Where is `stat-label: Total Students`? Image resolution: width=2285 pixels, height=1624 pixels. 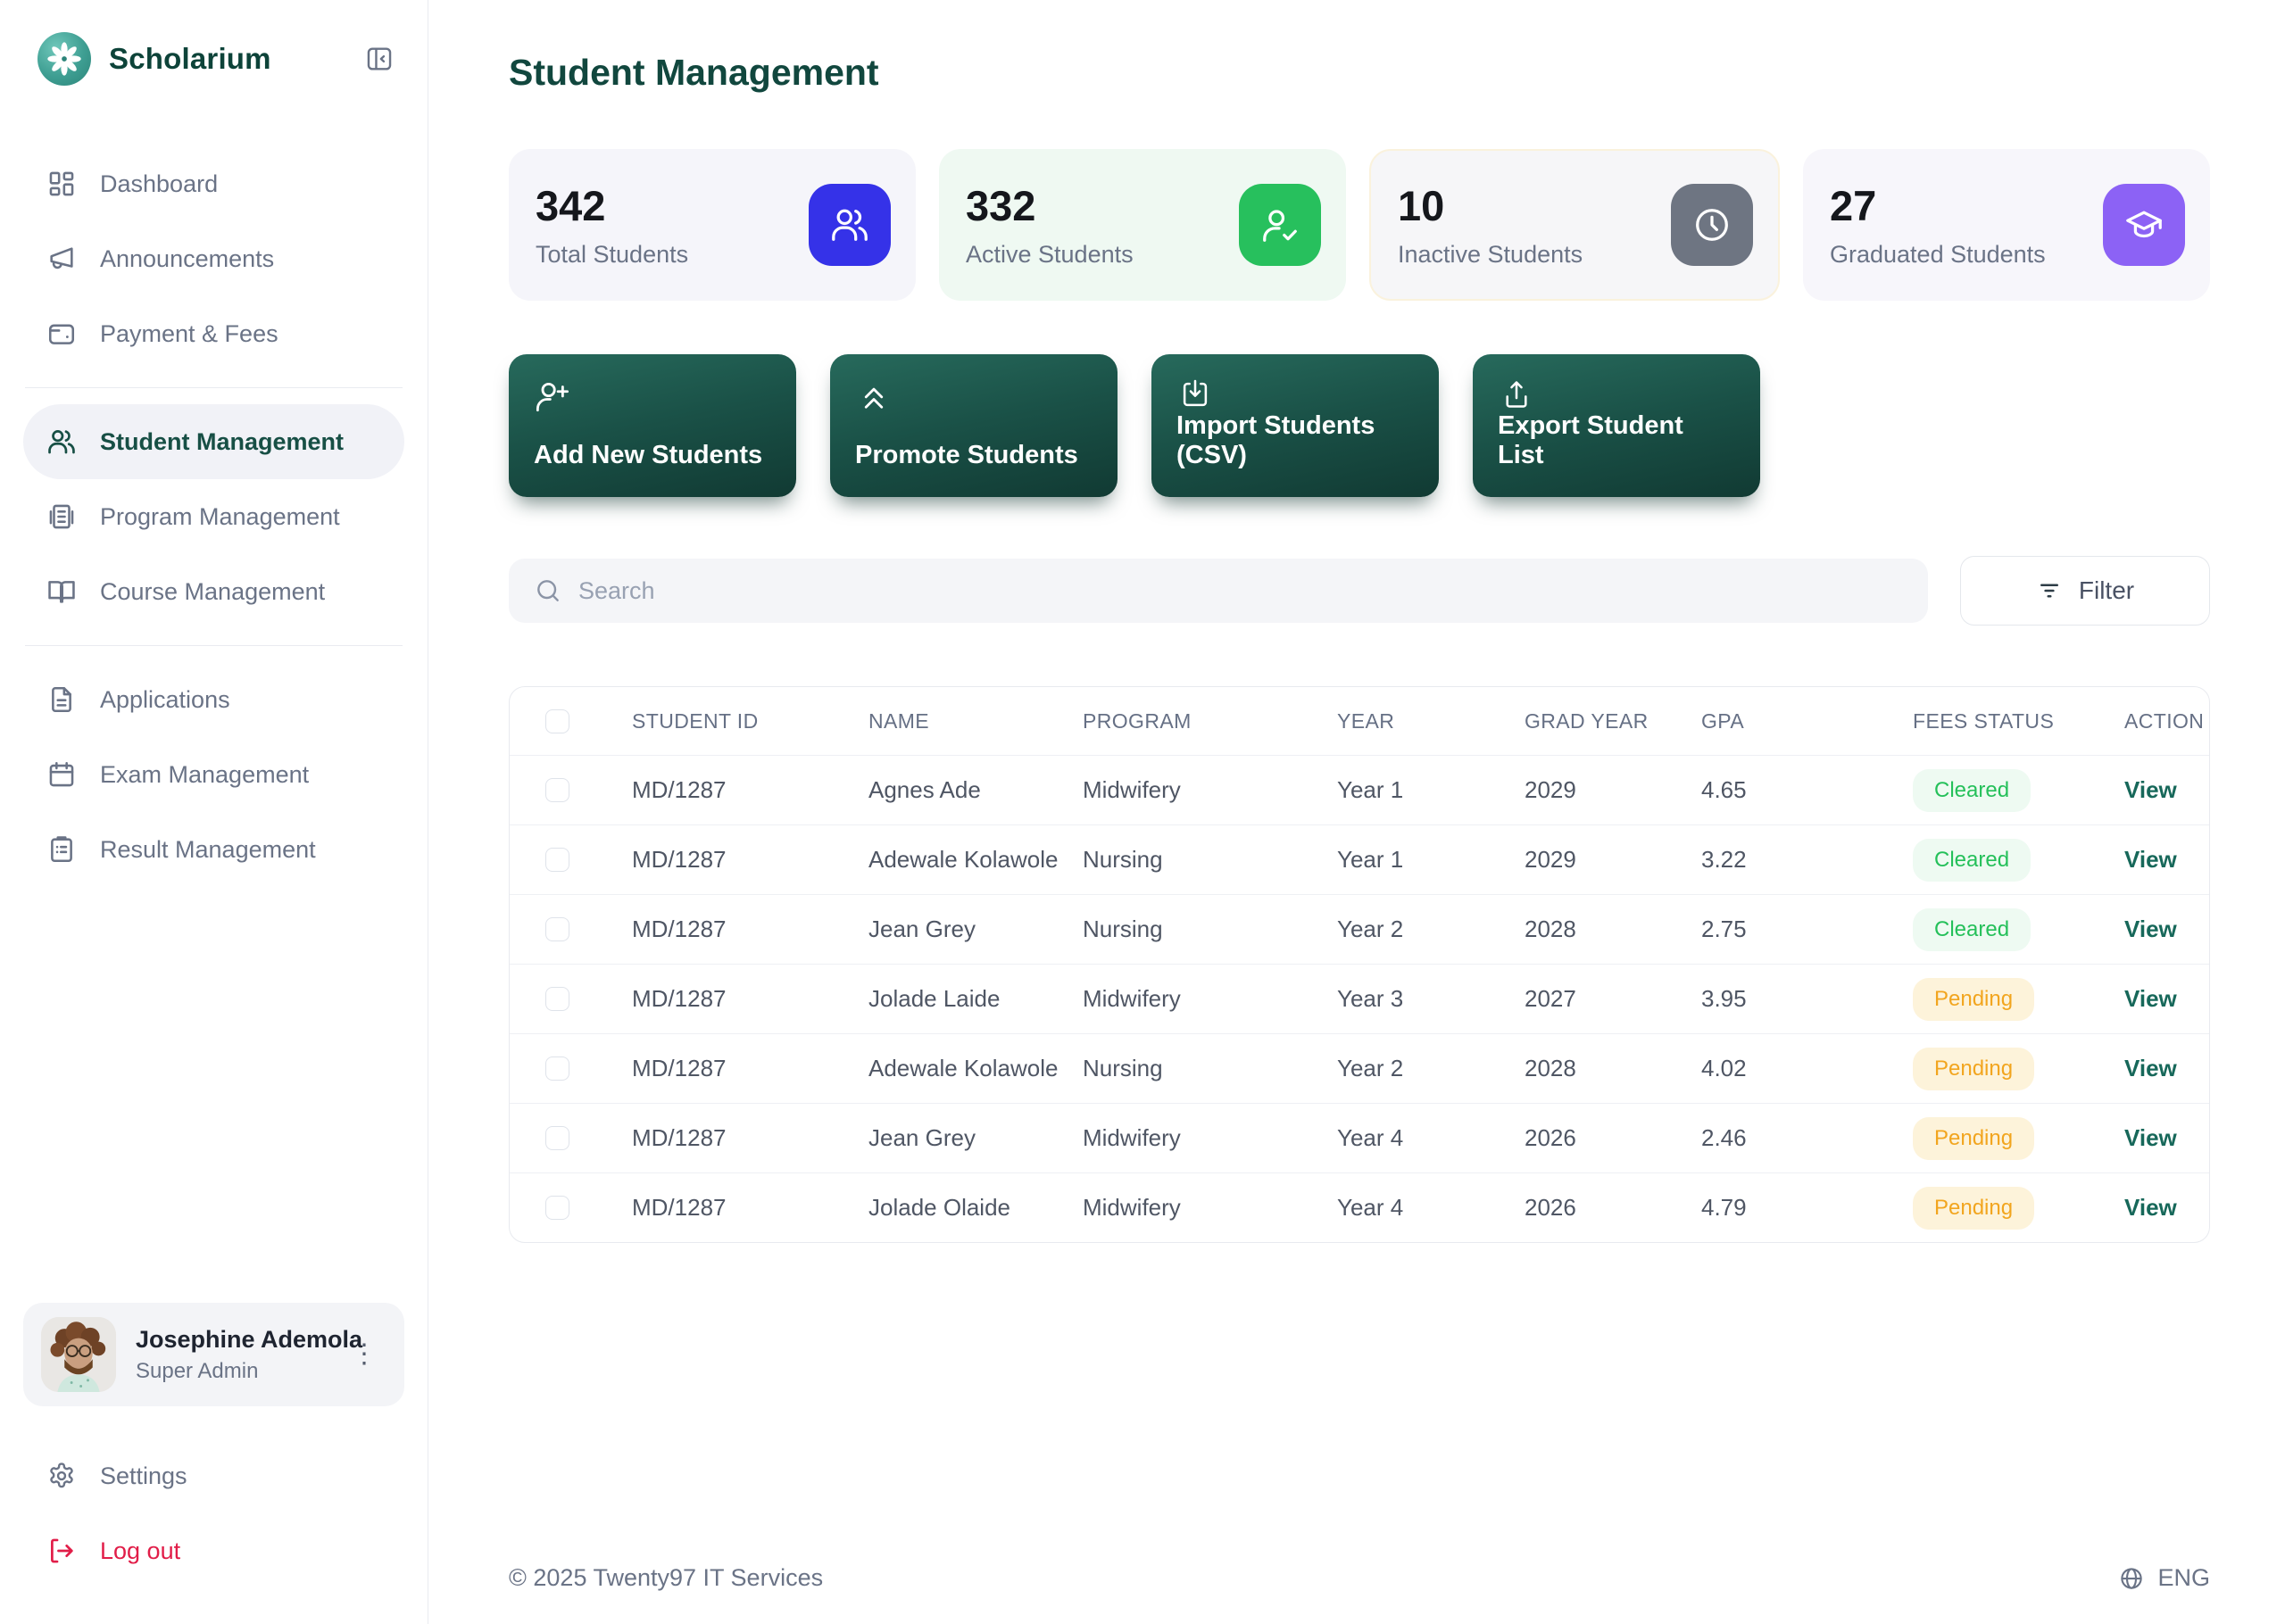 stat-label: Total Students is located at coordinates (612, 254).